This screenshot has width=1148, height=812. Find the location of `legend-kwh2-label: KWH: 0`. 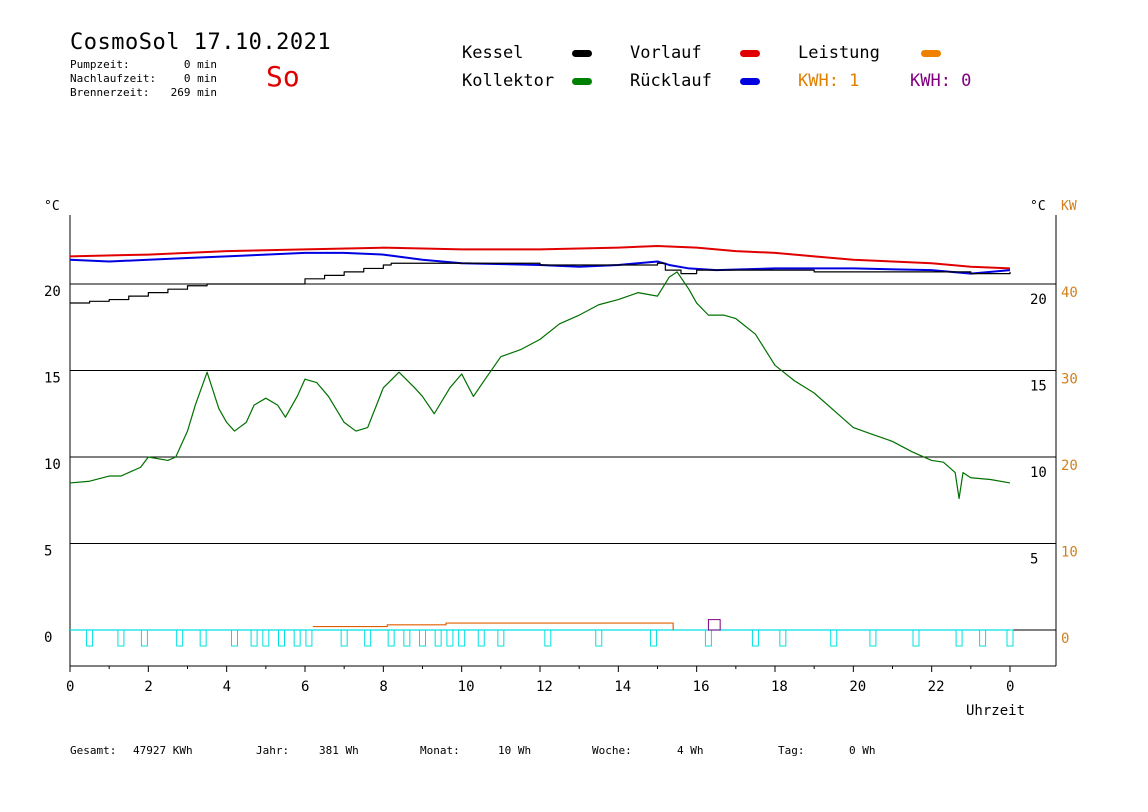

legend-kwh2-label: KWH: 0 is located at coordinates (941, 81).